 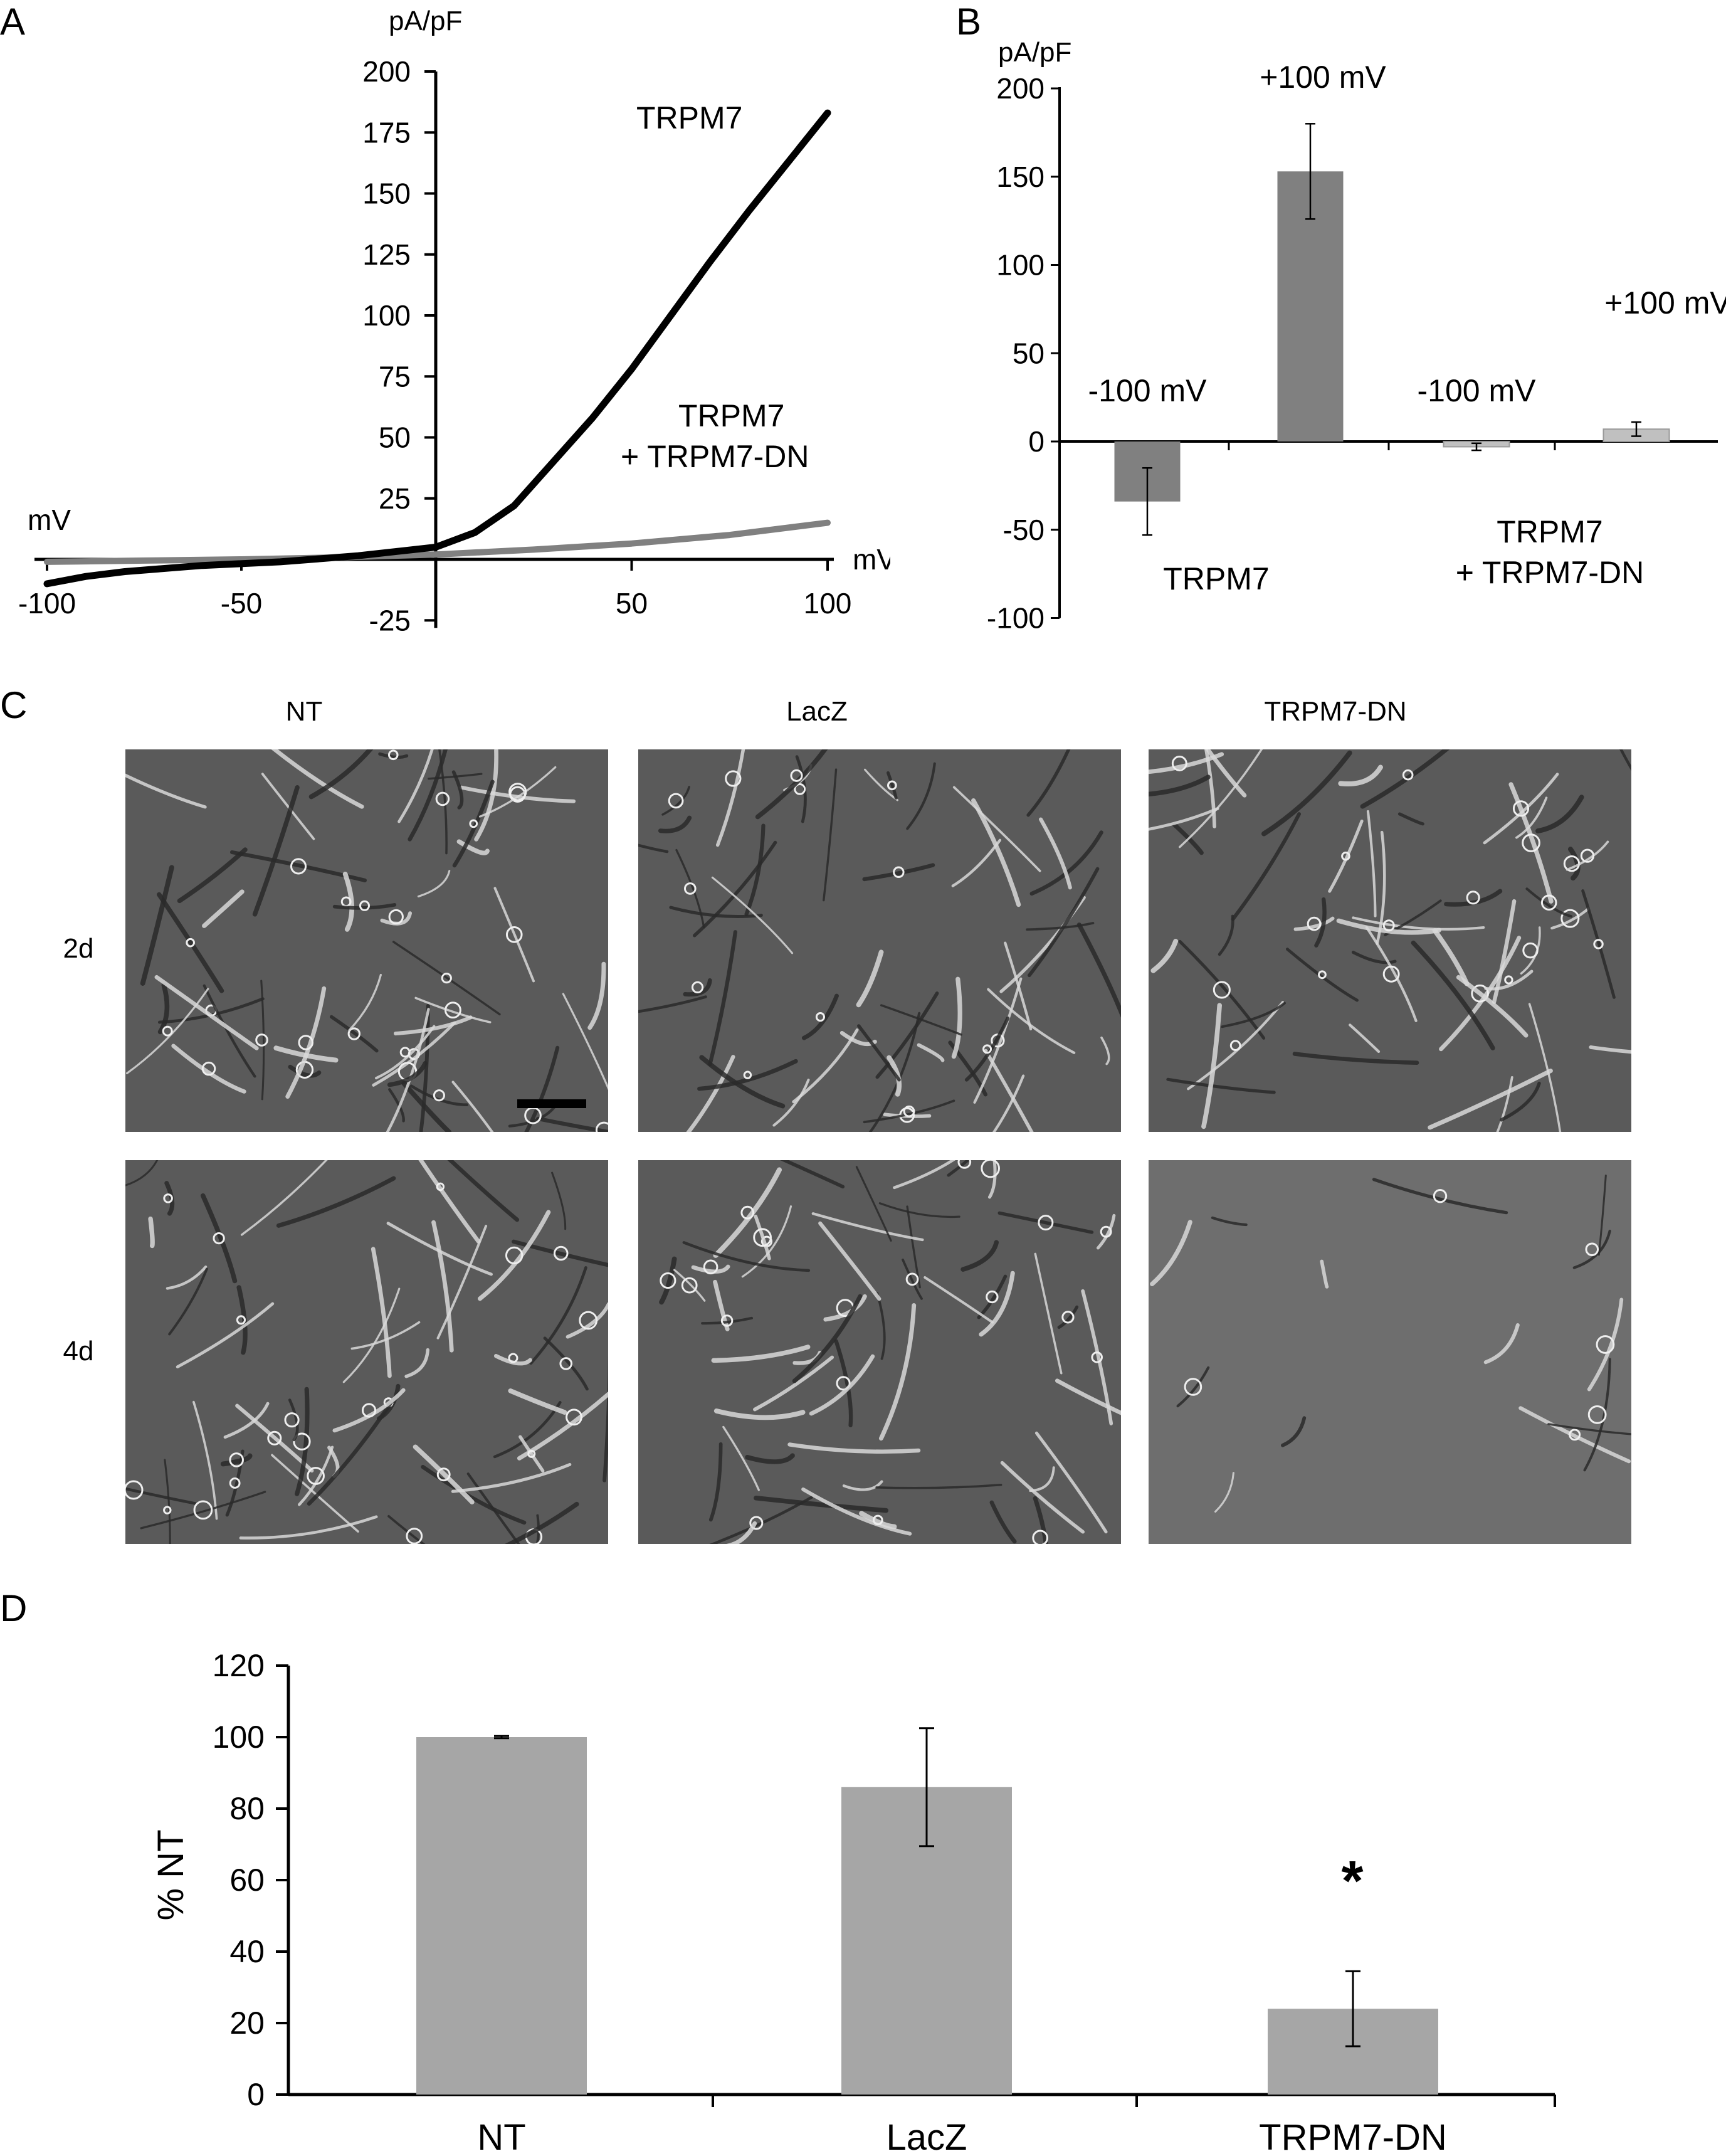 What do you see at coordinates (13, 22) in the screenshot?
I see `panel-letter-a: A` at bounding box center [13, 22].